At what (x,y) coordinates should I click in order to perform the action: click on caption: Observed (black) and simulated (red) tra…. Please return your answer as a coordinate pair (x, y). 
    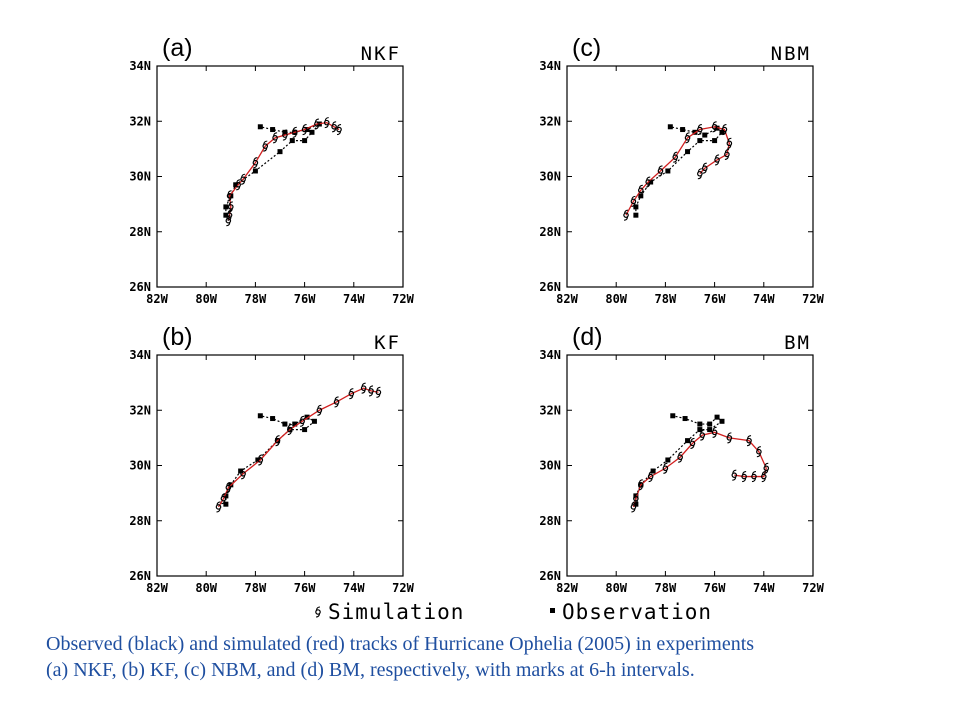
    Looking at the image, I should click on (486, 657).